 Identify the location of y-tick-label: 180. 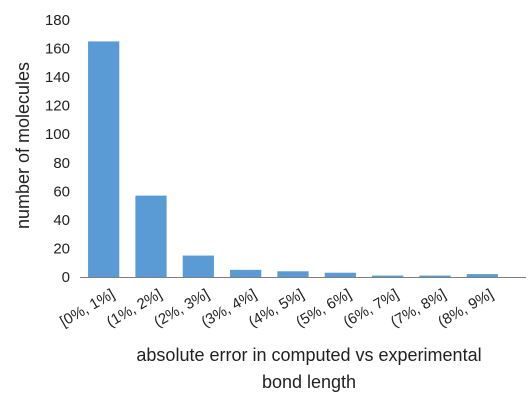
(57, 20).